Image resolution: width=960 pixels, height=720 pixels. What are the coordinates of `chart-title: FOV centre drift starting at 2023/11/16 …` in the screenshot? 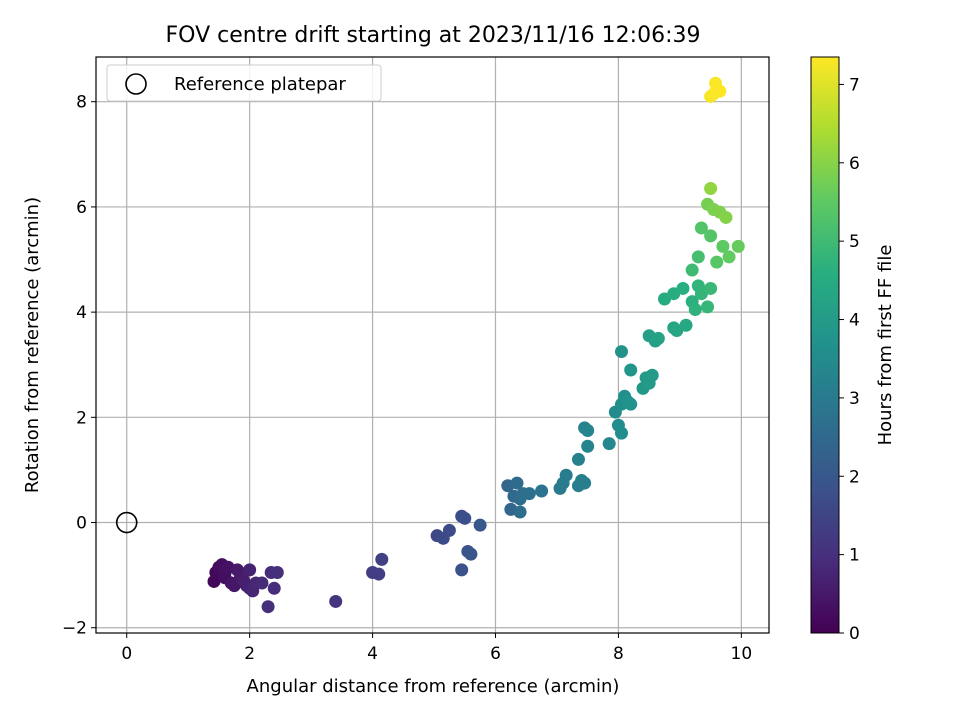 It's located at (433, 35).